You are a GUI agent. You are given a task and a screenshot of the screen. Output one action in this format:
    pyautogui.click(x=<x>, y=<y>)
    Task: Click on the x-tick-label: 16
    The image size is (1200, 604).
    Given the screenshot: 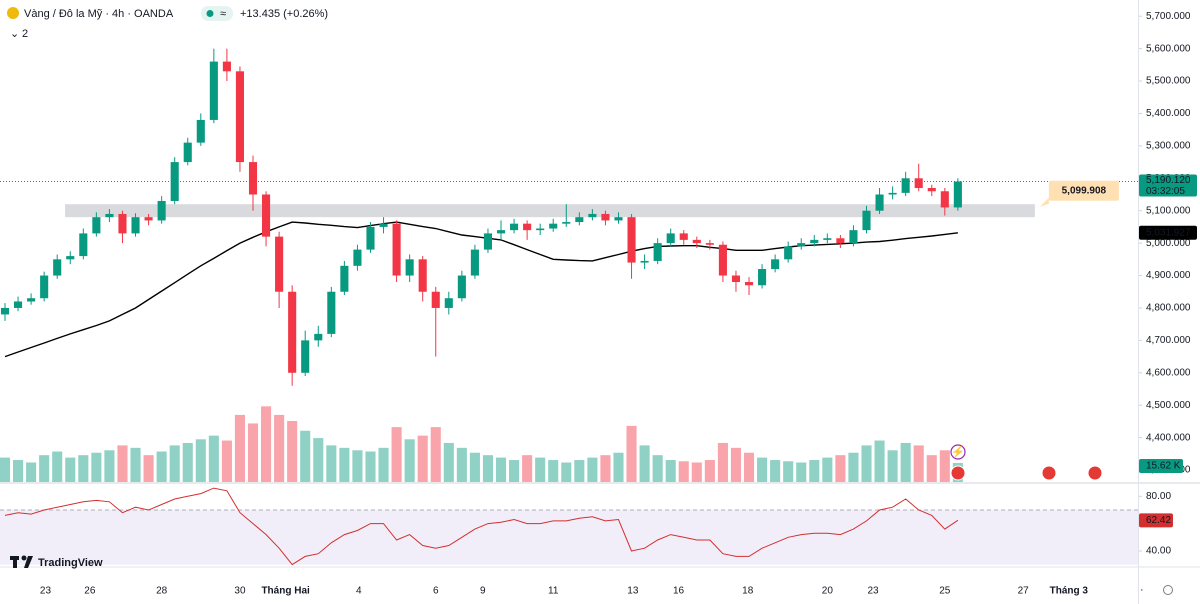 What is the action you would take?
    pyautogui.click(x=679, y=591)
    